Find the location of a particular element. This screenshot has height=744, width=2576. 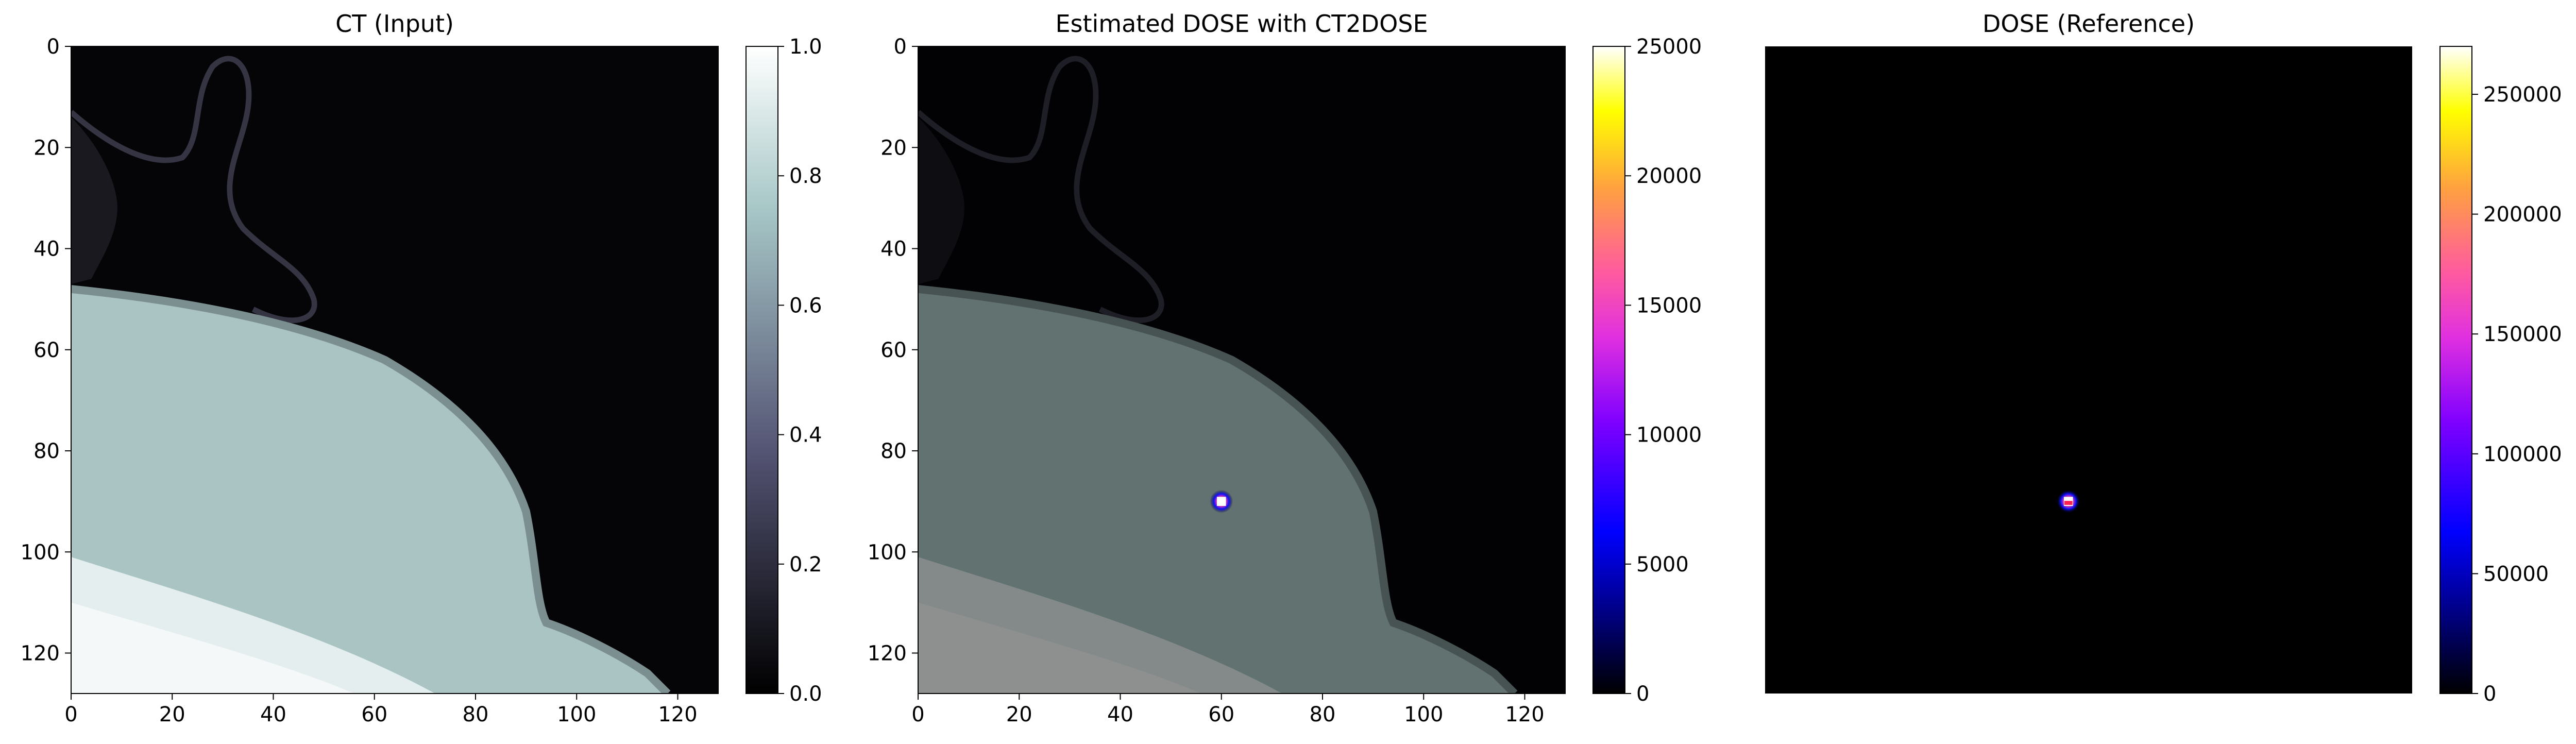

colorbar-tick-label: 250000 is located at coordinates (2522, 95).